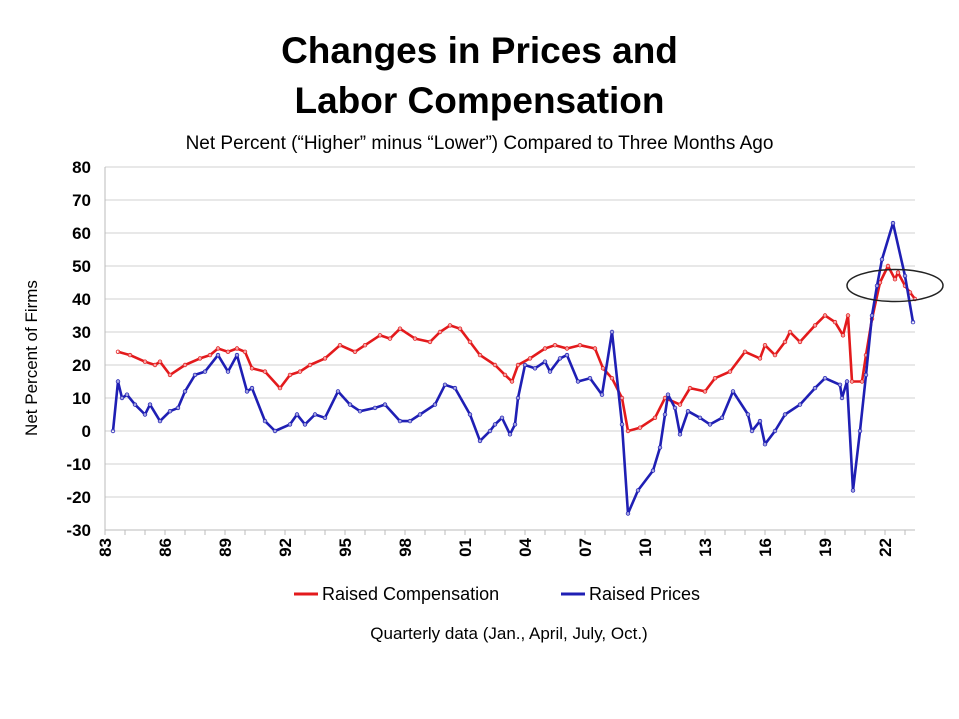 The width and height of the screenshot is (959, 719). Describe the element at coordinates (479, 100) in the screenshot. I see `chart-title-line2: Labor Compensation` at that location.